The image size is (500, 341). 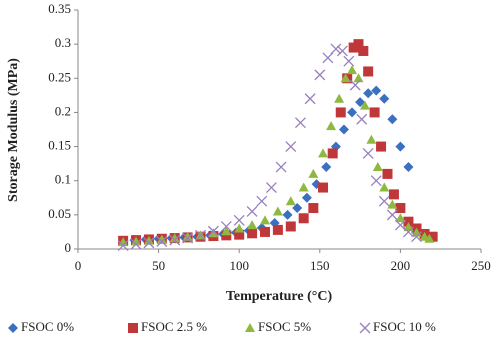 What do you see at coordinates (59, 76) in the screenshot?
I see `y-tick-label: 0.25` at bounding box center [59, 76].